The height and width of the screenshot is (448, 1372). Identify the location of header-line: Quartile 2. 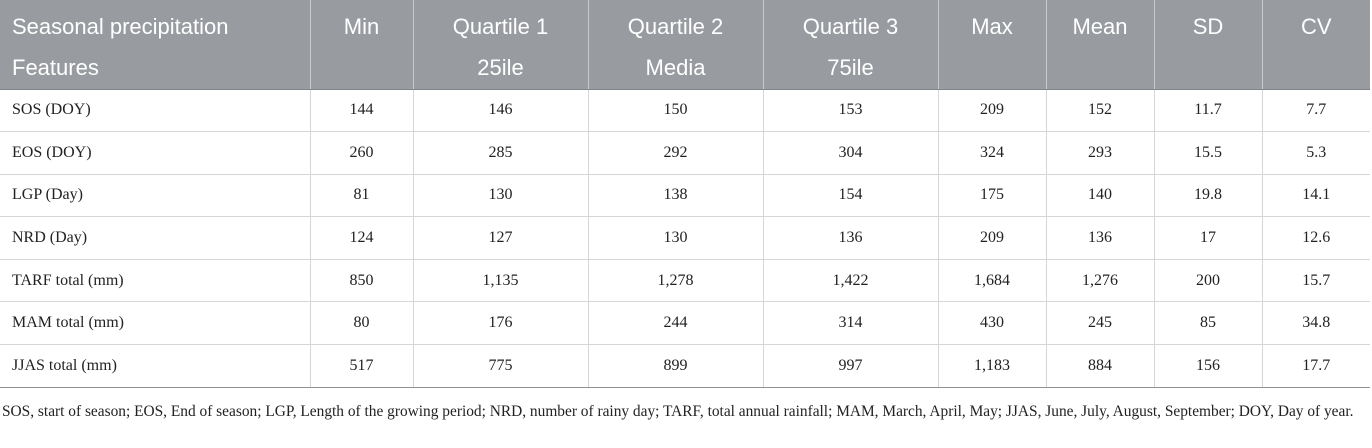
(675, 26).